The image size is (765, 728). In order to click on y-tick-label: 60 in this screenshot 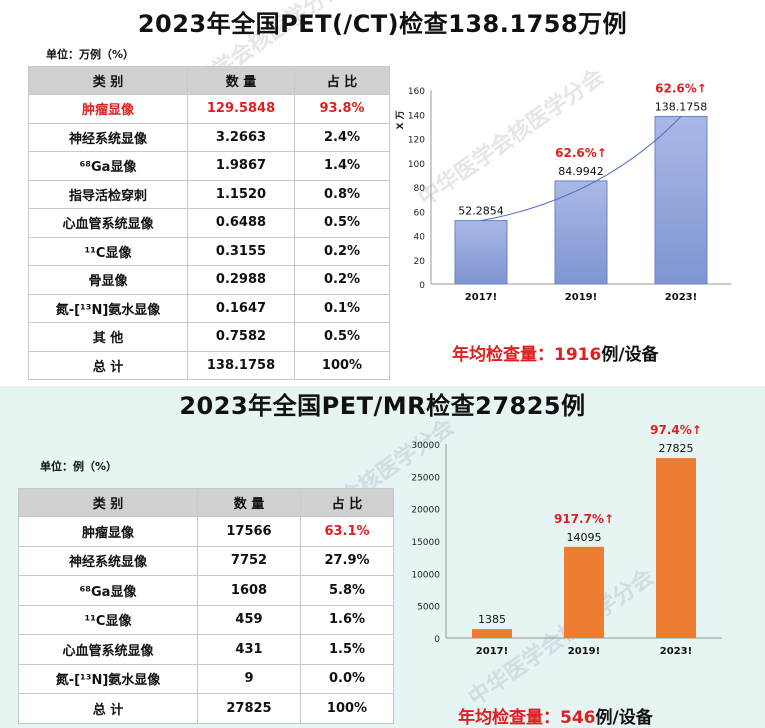, I will do `click(420, 213)`.